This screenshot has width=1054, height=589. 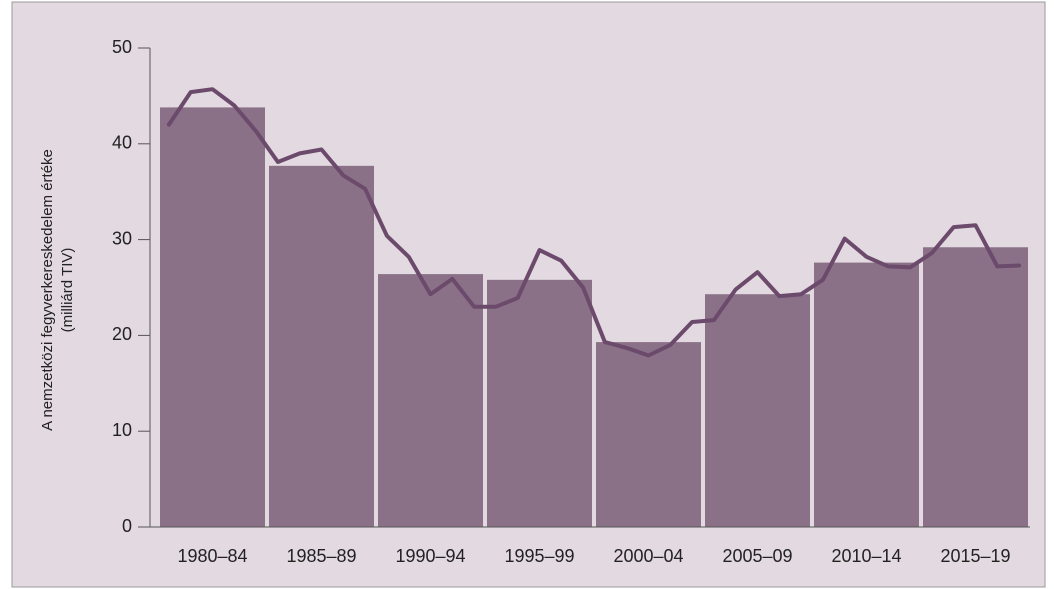 I want to click on x-tick-label: 1985–89, so click(x=321, y=556).